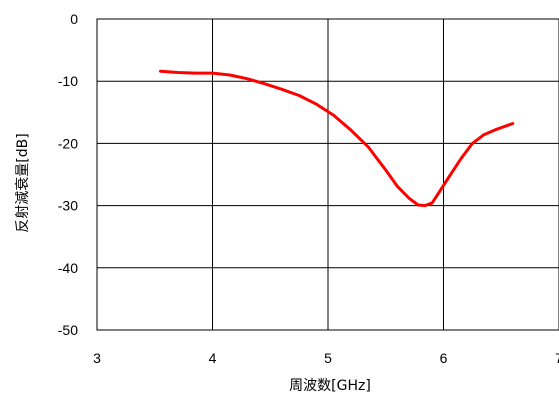 This screenshot has height=396, width=559. What do you see at coordinates (68, 174) in the screenshot?
I see `y-tick-labels: 0 -10 -20 -30 -40 -50` at bounding box center [68, 174].